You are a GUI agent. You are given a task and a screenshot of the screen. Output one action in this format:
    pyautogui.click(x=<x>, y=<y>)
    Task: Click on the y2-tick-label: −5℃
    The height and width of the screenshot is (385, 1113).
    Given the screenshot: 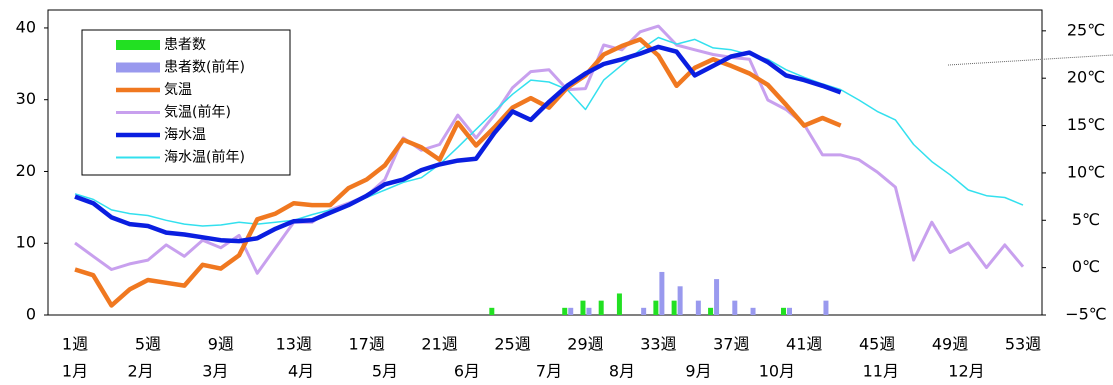 What is the action you would take?
    pyautogui.click(x=1086, y=314)
    